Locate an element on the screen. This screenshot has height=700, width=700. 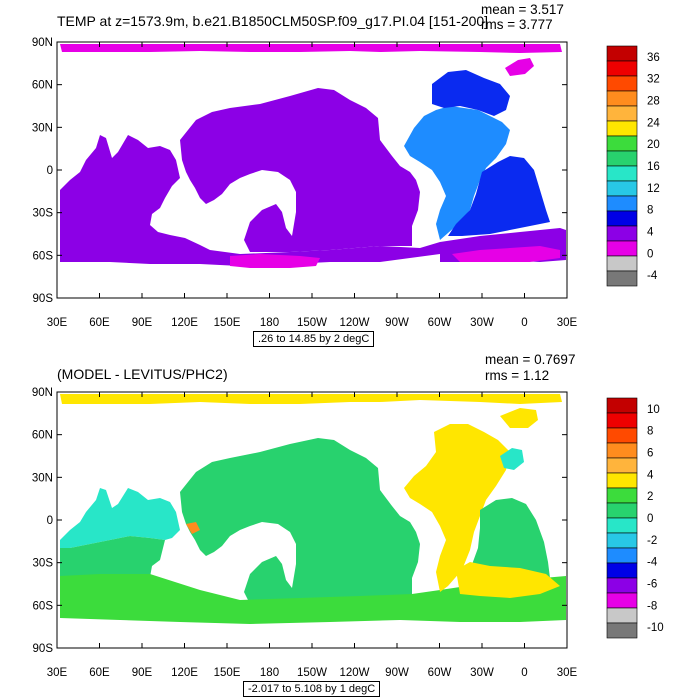
panel-1-colorbar: 36 32 28 24 20 16 12 8 4 0 -4 is located at coordinates (633, 166).